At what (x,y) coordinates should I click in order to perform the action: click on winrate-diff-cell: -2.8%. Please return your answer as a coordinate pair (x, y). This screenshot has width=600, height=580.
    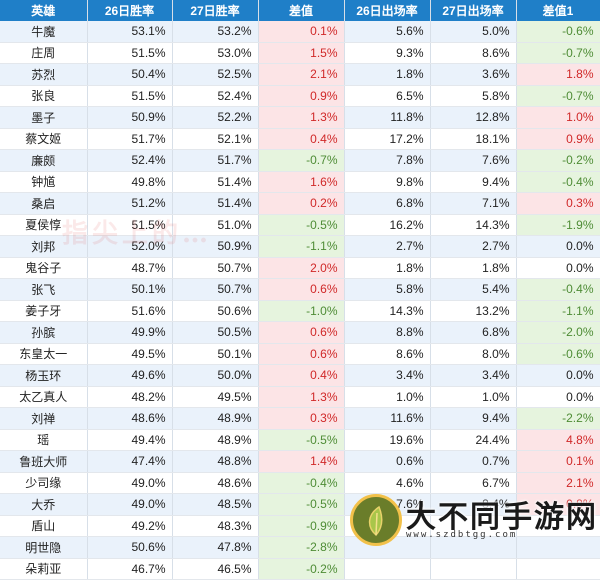
    Looking at the image, I should click on (301, 547).